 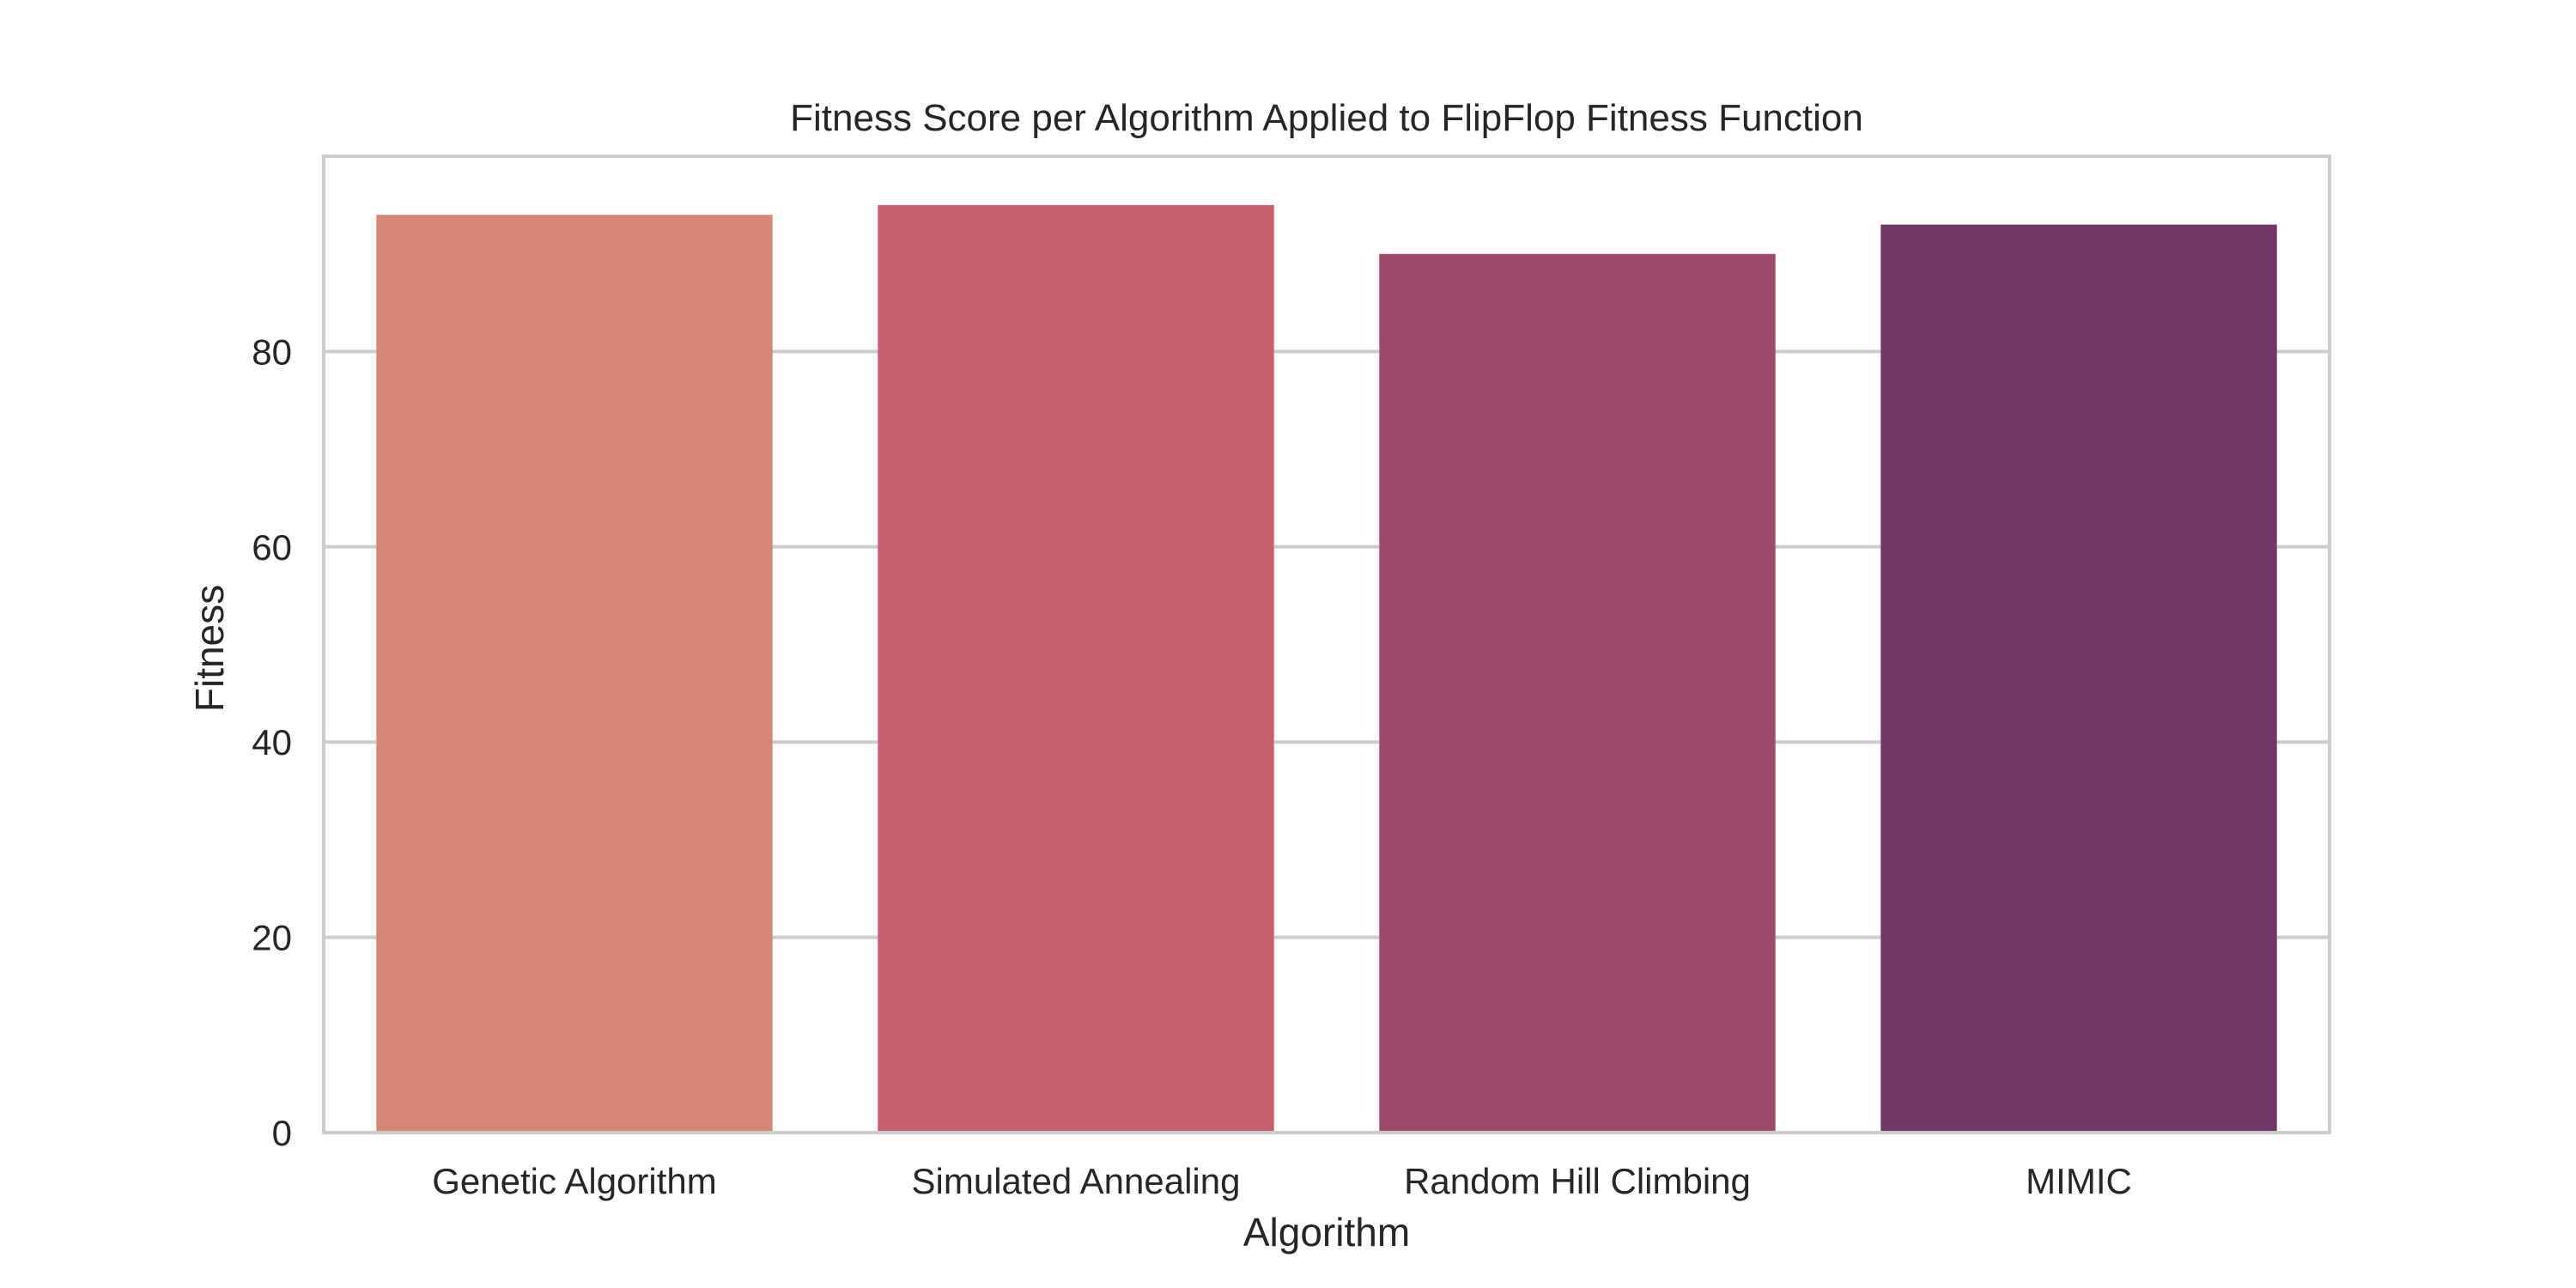 I want to click on y-tick-label: 80, so click(x=272, y=351).